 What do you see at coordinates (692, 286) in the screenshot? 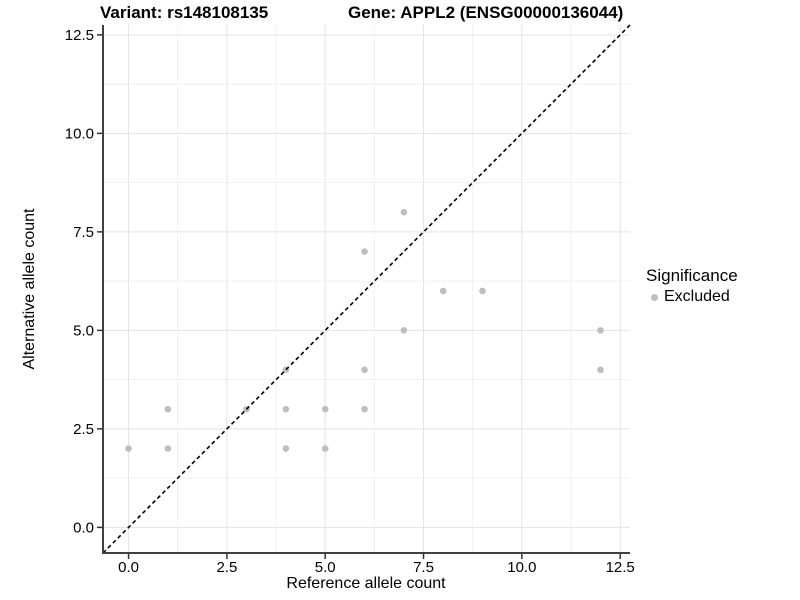
I see `legend: Significance Excluded` at bounding box center [692, 286].